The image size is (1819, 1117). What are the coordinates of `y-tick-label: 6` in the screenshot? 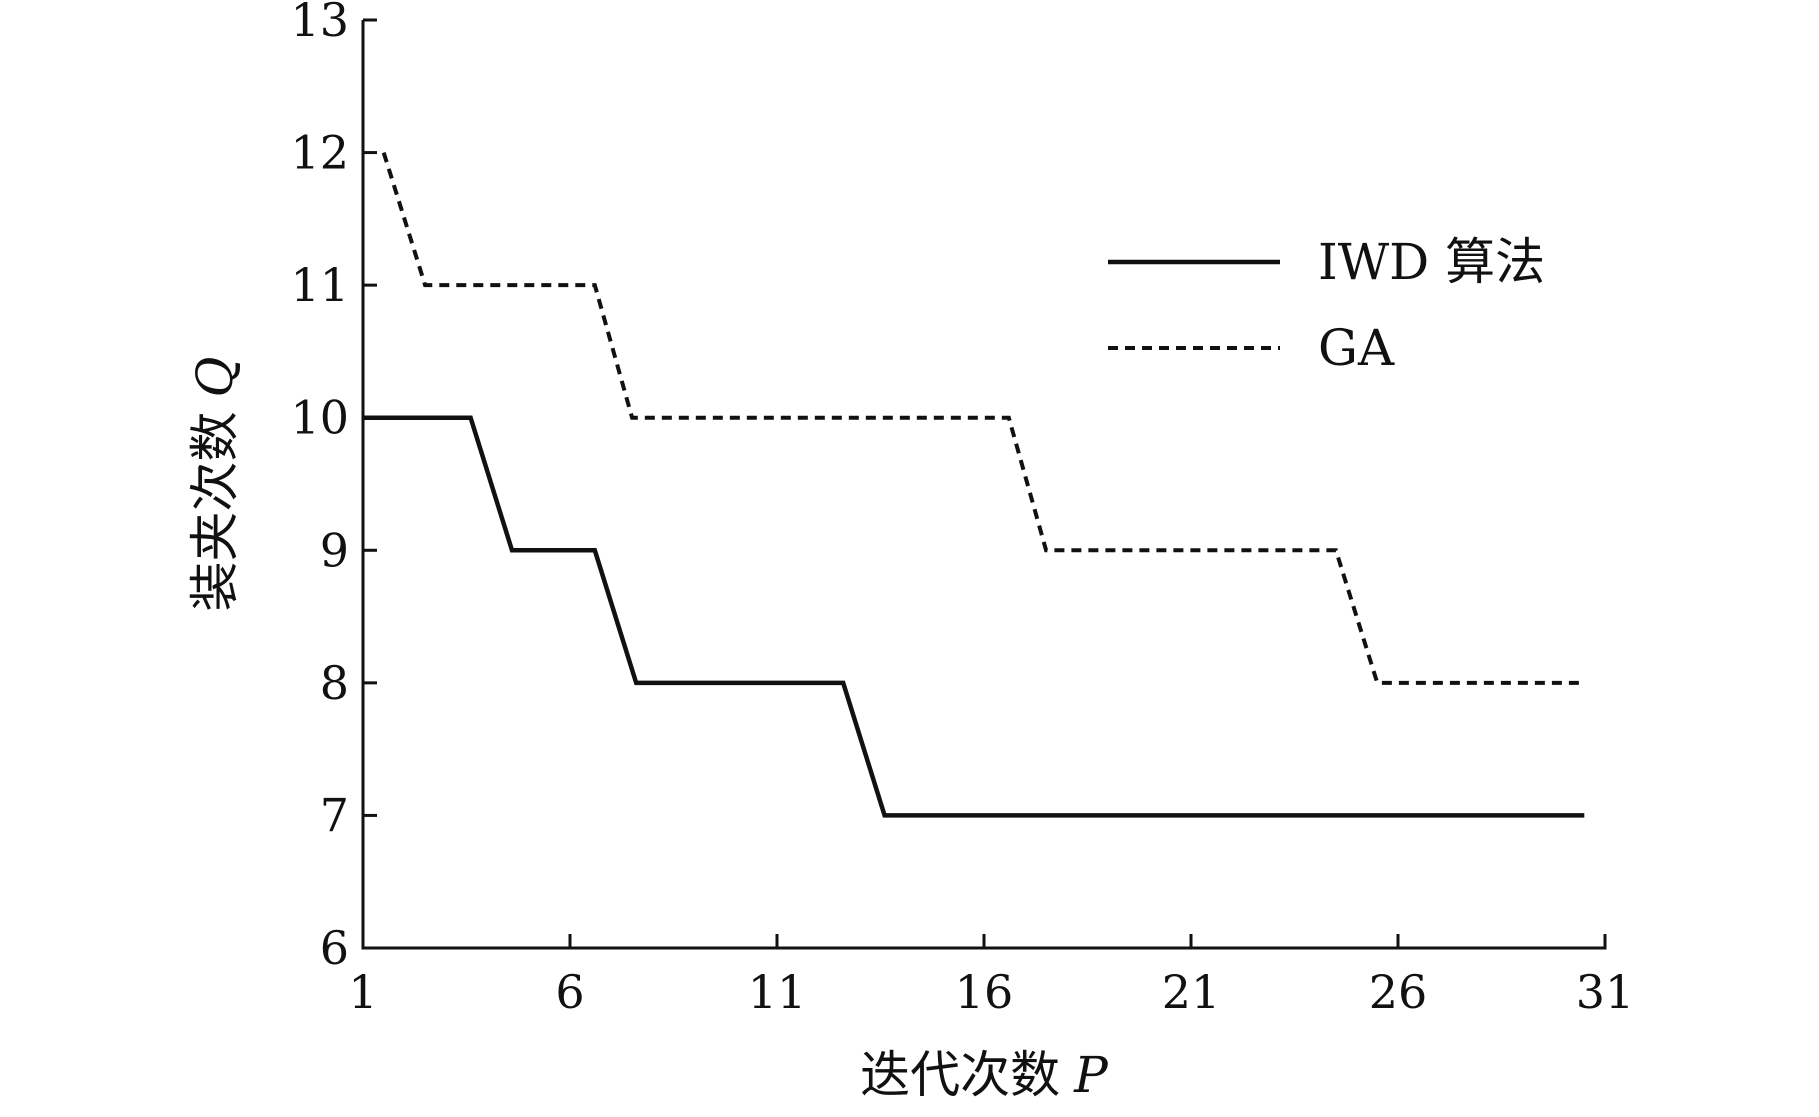 It's located at (334, 948).